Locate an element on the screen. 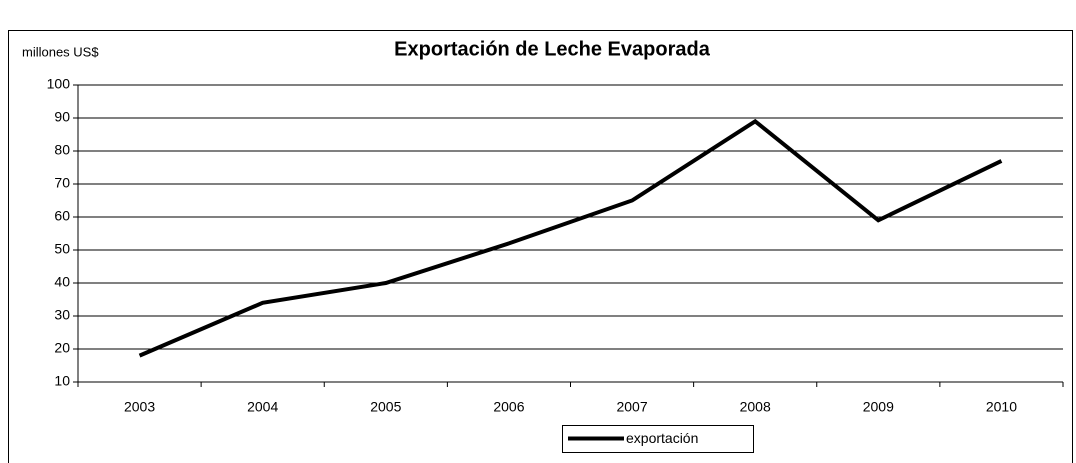  x-tick-label: 2010 is located at coordinates (1001, 407).